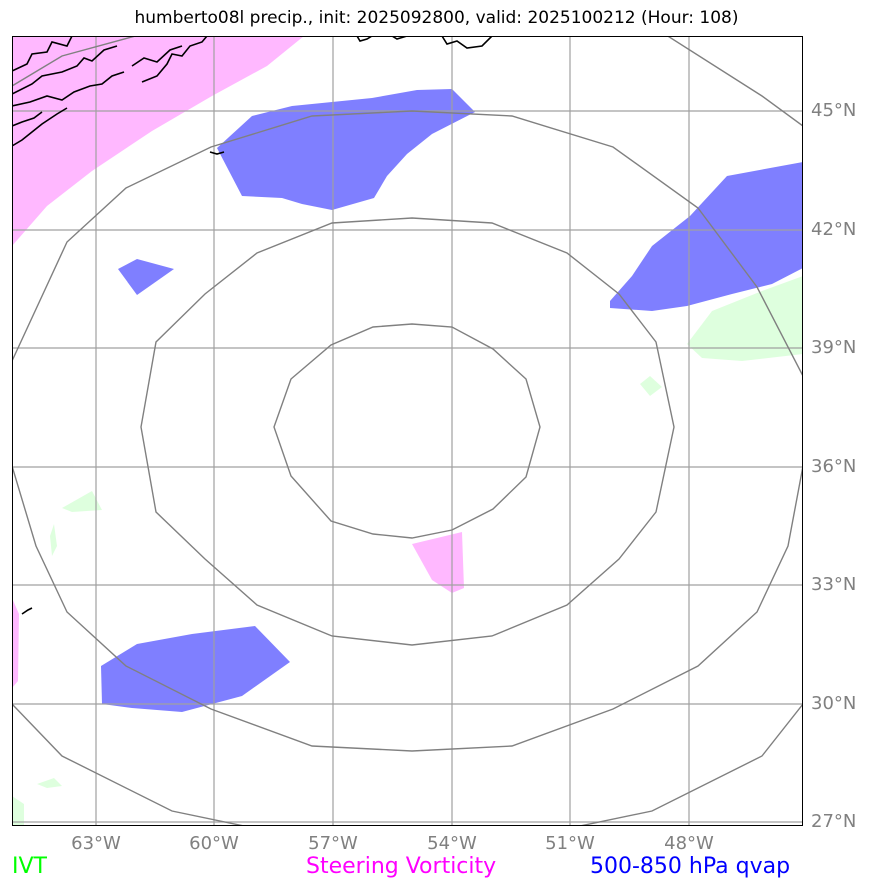  I want to click on lat-label: 33°N, so click(834, 584).